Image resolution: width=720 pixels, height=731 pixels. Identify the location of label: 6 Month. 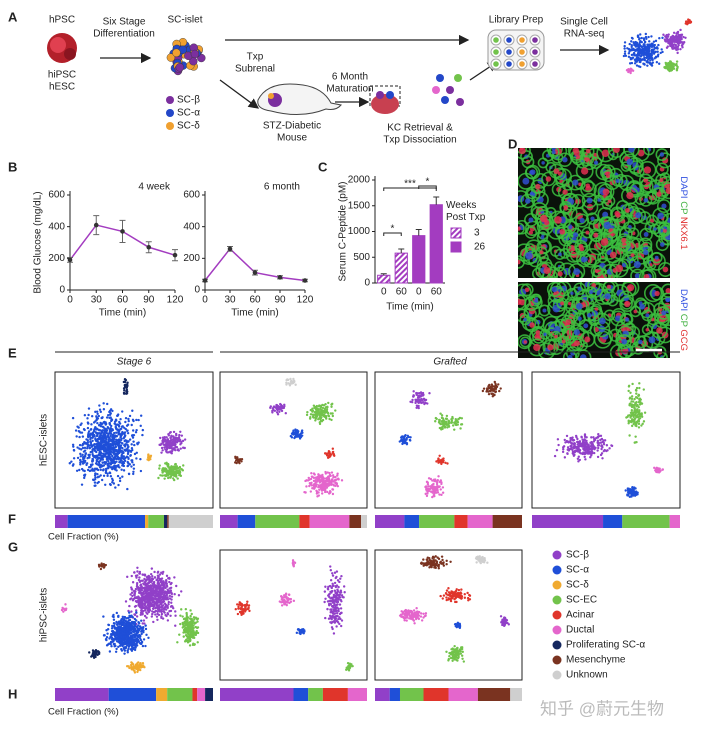
(350, 77).